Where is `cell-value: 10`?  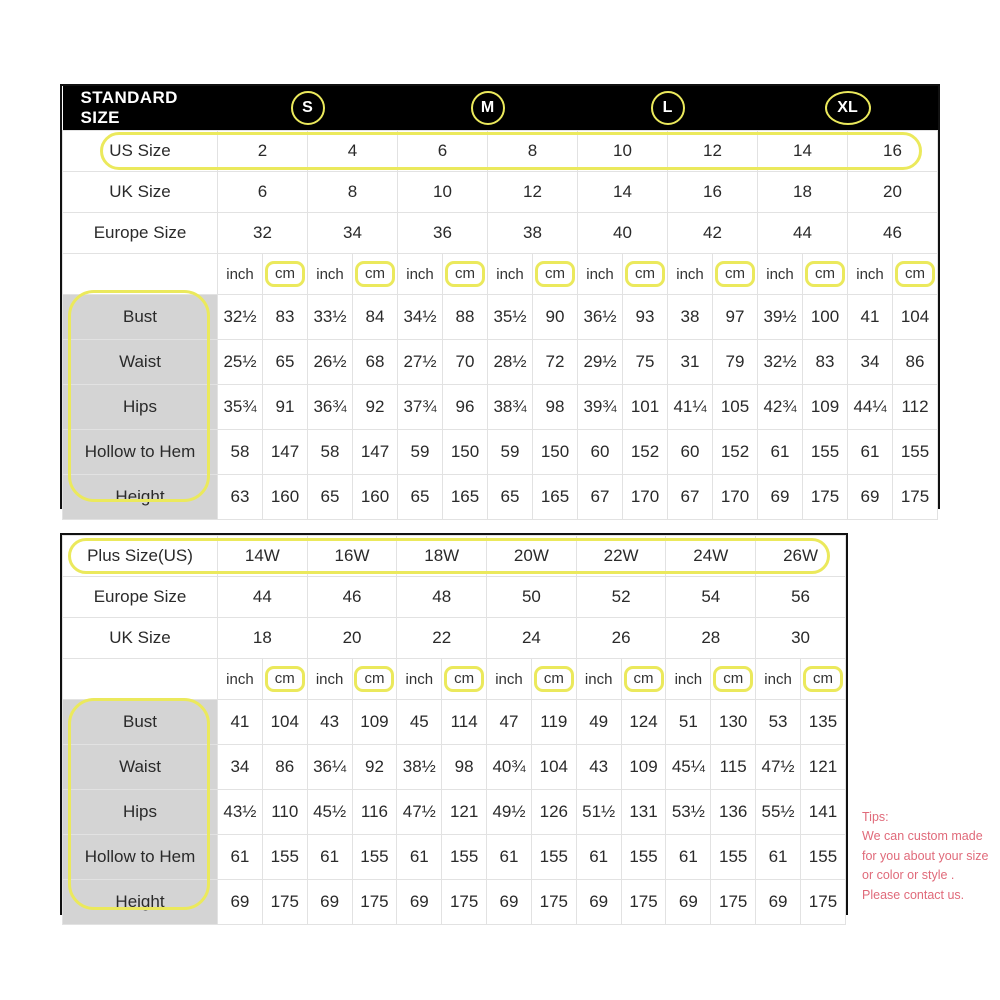 cell-value: 10 is located at coordinates (622, 151).